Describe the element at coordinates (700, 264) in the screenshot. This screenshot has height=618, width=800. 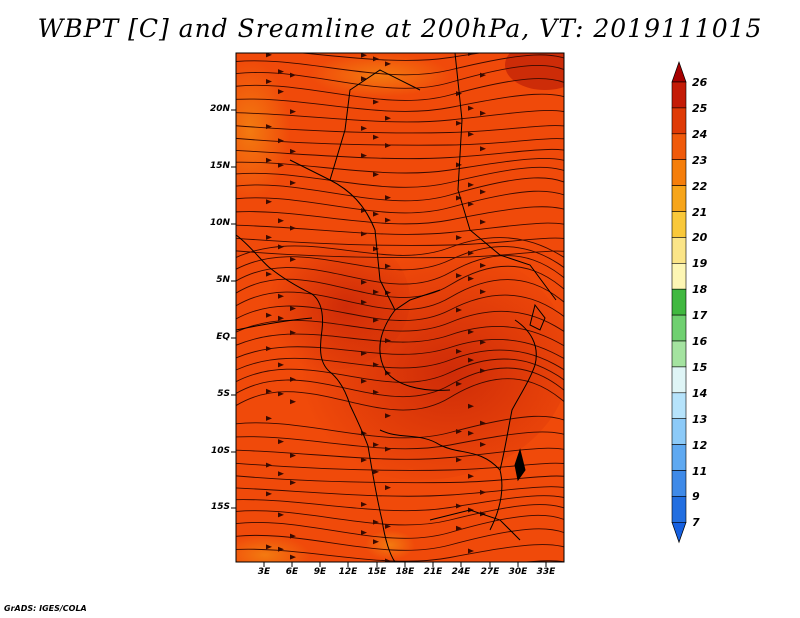
I see `colorbar-label: 19` at that location.